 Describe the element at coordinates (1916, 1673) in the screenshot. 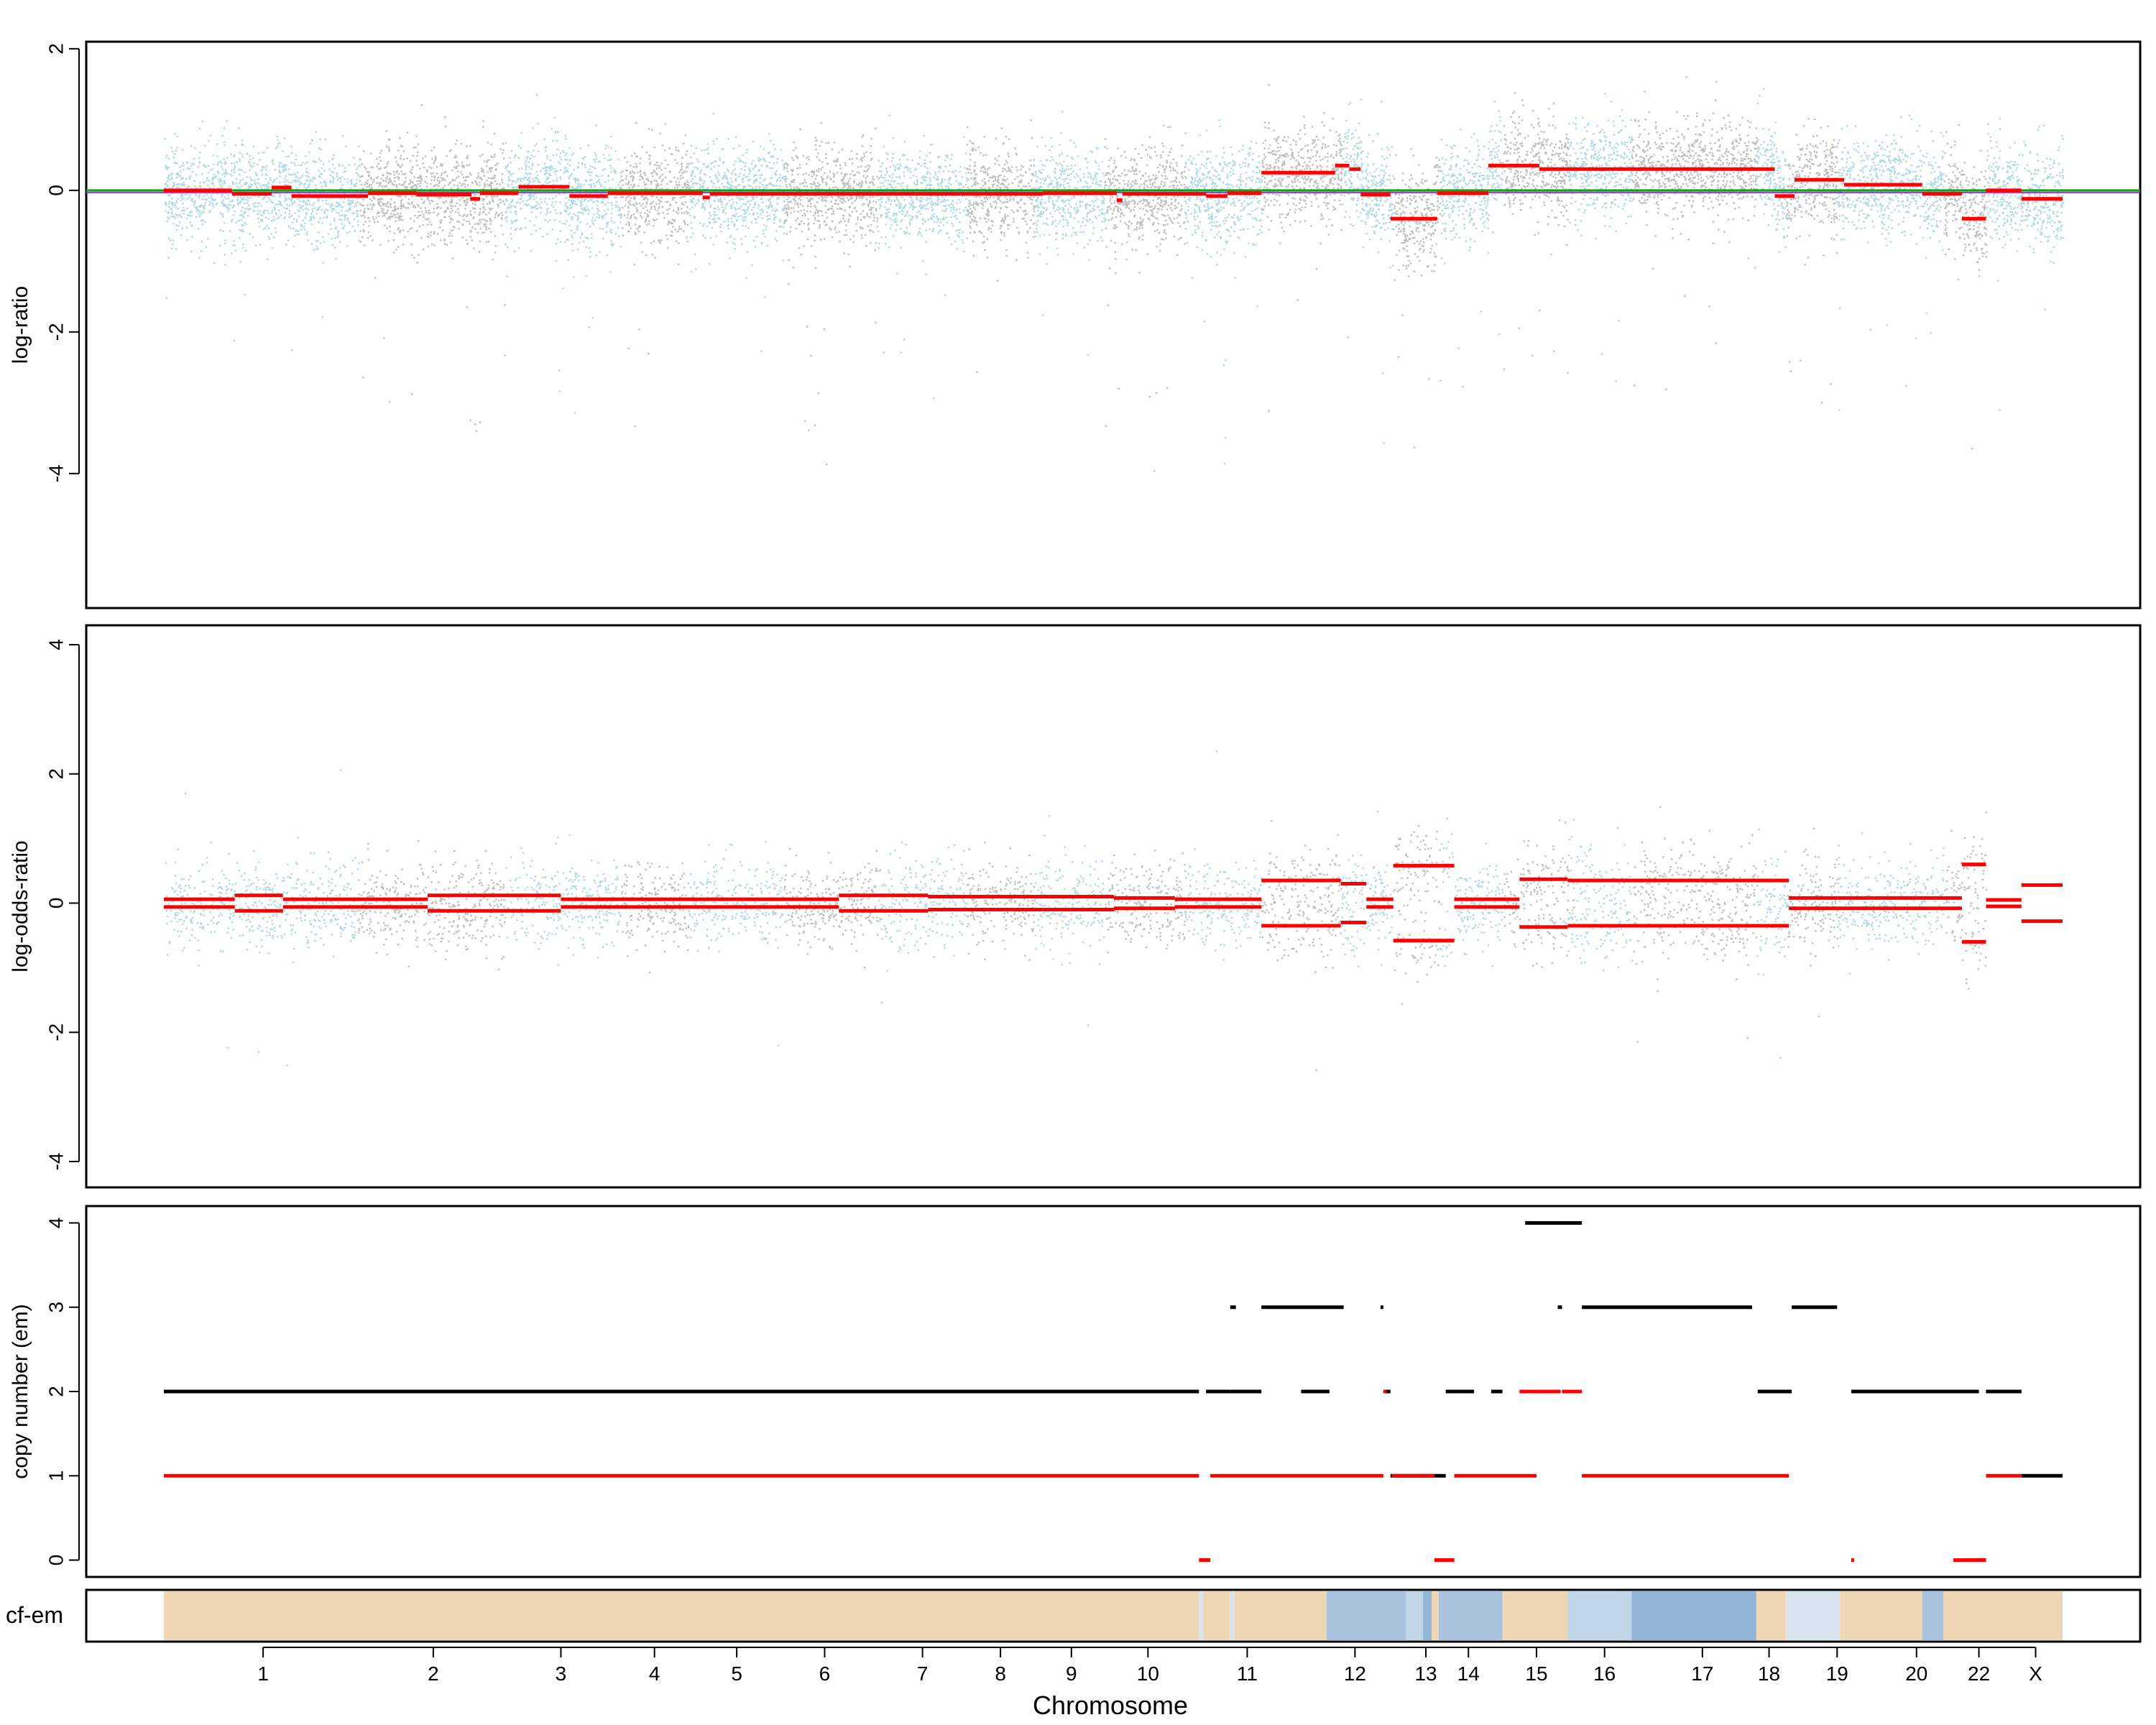

I see `x-tick-label: 20` at that location.